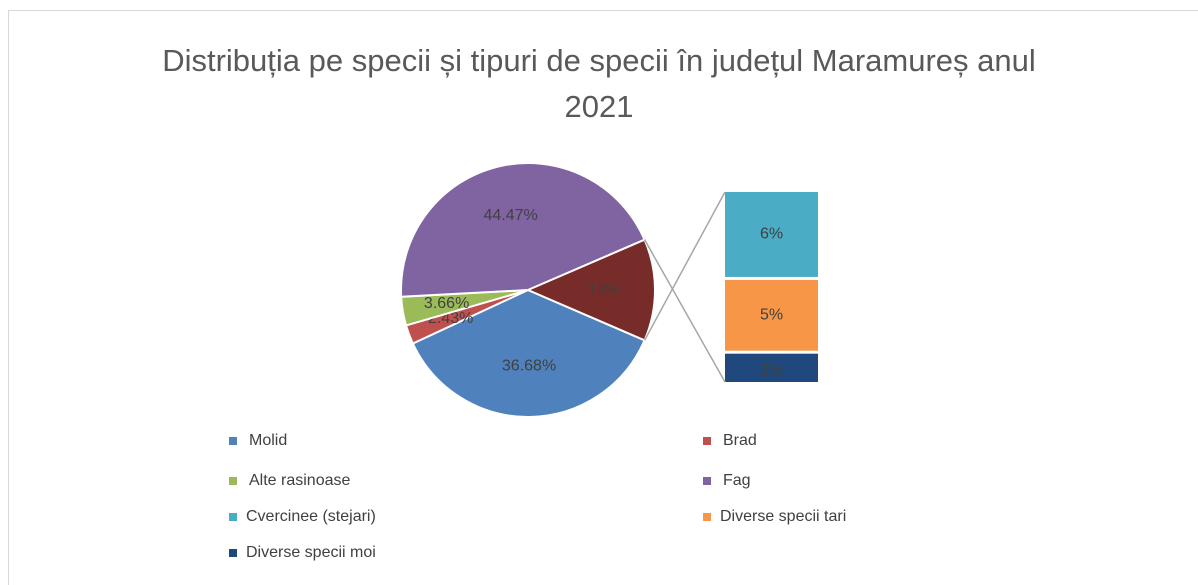 This screenshot has width=1198, height=585. Describe the element at coordinates (529, 365) in the screenshot. I see `data-label: 36.68%` at that location.